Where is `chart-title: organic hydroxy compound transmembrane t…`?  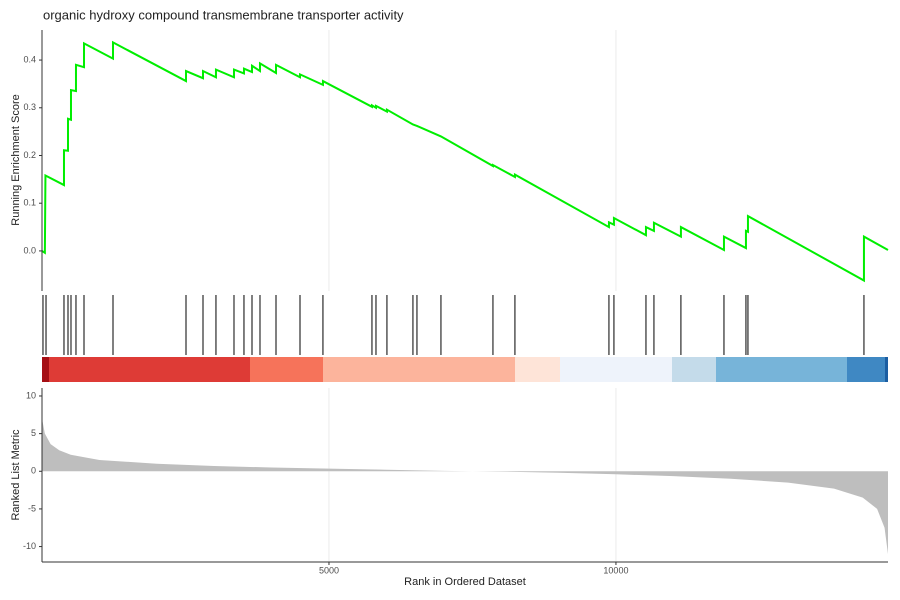 chart-title: organic hydroxy compound transmembrane t… is located at coordinates (223, 14).